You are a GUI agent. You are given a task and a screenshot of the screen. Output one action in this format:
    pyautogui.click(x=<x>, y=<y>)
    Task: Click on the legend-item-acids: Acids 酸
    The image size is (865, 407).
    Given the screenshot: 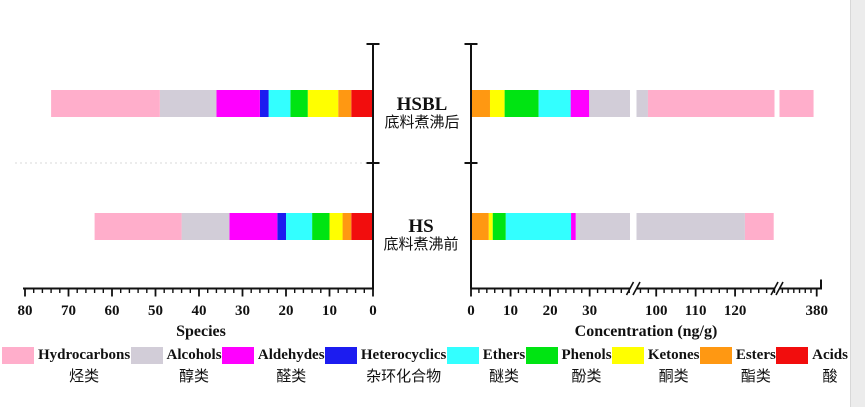 What is the action you would take?
    pyautogui.click(x=812, y=366)
    